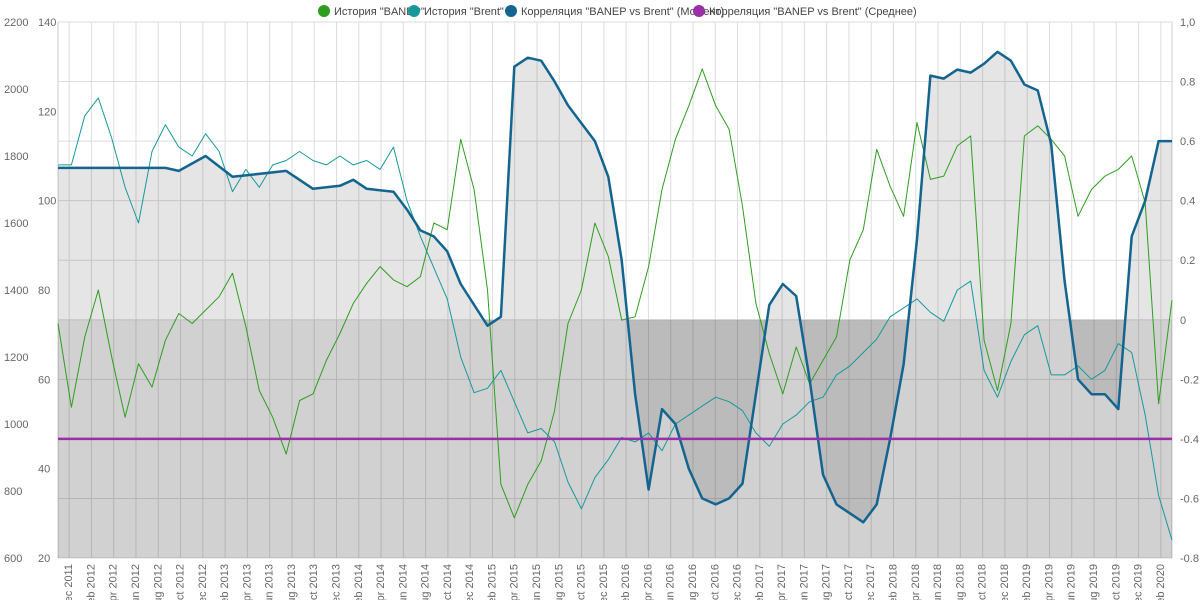 This screenshot has width=1200, height=600. Describe the element at coordinates (403, 582) in the screenshot. I see `x-tick-label: Jun 2014` at that location.